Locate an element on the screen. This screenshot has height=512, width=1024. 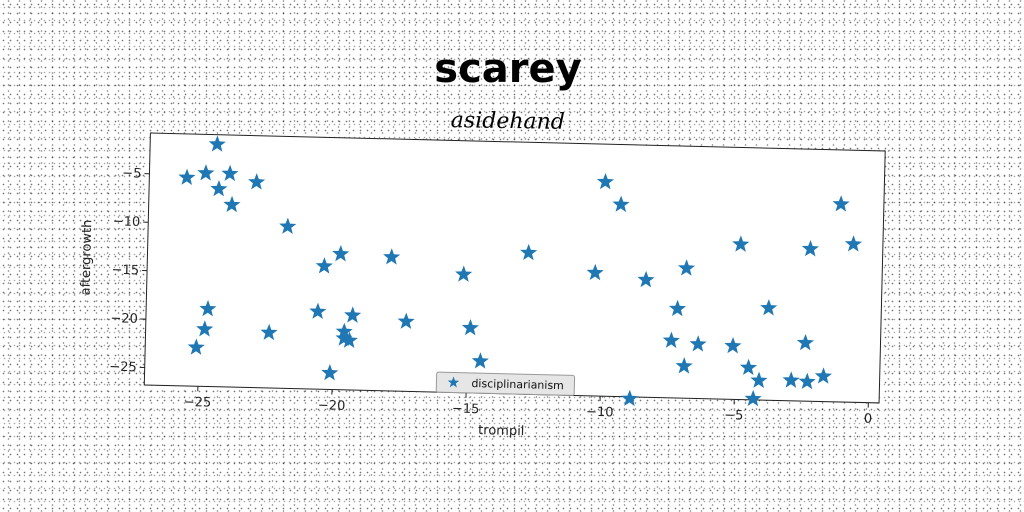
y-tick-label: −25 is located at coordinates (123, 368).